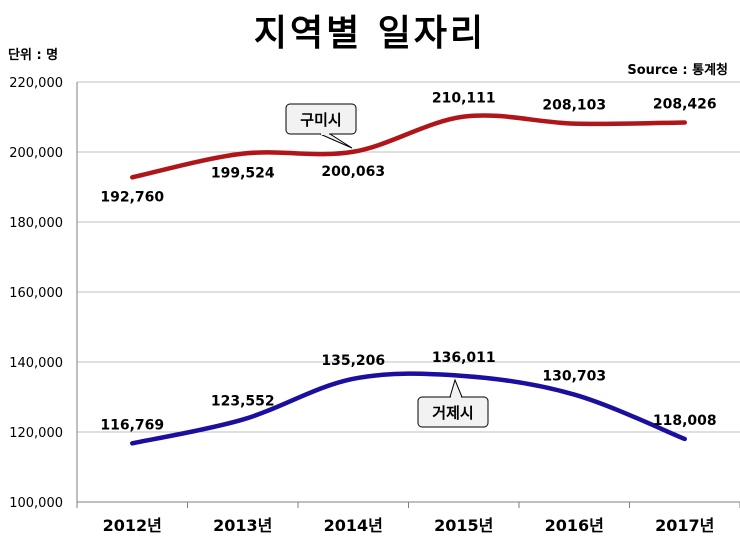 Image resolution: width=740 pixels, height=555 pixels. Describe the element at coordinates (370, 33) in the screenshot. I see `chart-title: 지역별 일자리` at that location.